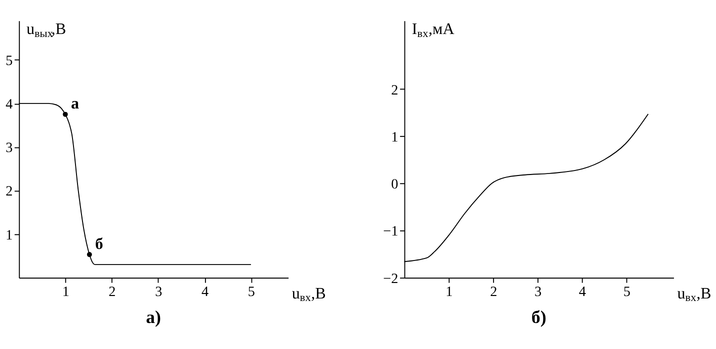 This screenshot has height=349, width=716. Describe the element at coordinates (390, 278) in the screenshot. I see `y-tick-label: −2` at that location.